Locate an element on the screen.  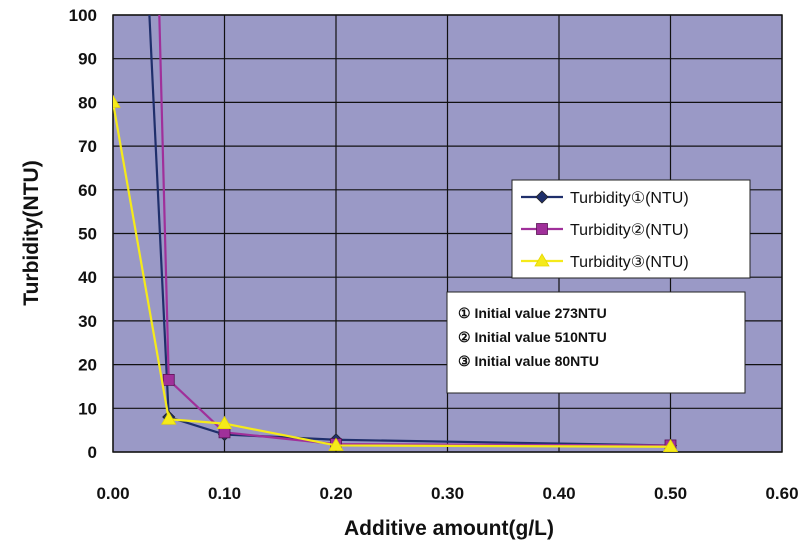
y-tick-label: 90 is located at coordinates (87, 59).